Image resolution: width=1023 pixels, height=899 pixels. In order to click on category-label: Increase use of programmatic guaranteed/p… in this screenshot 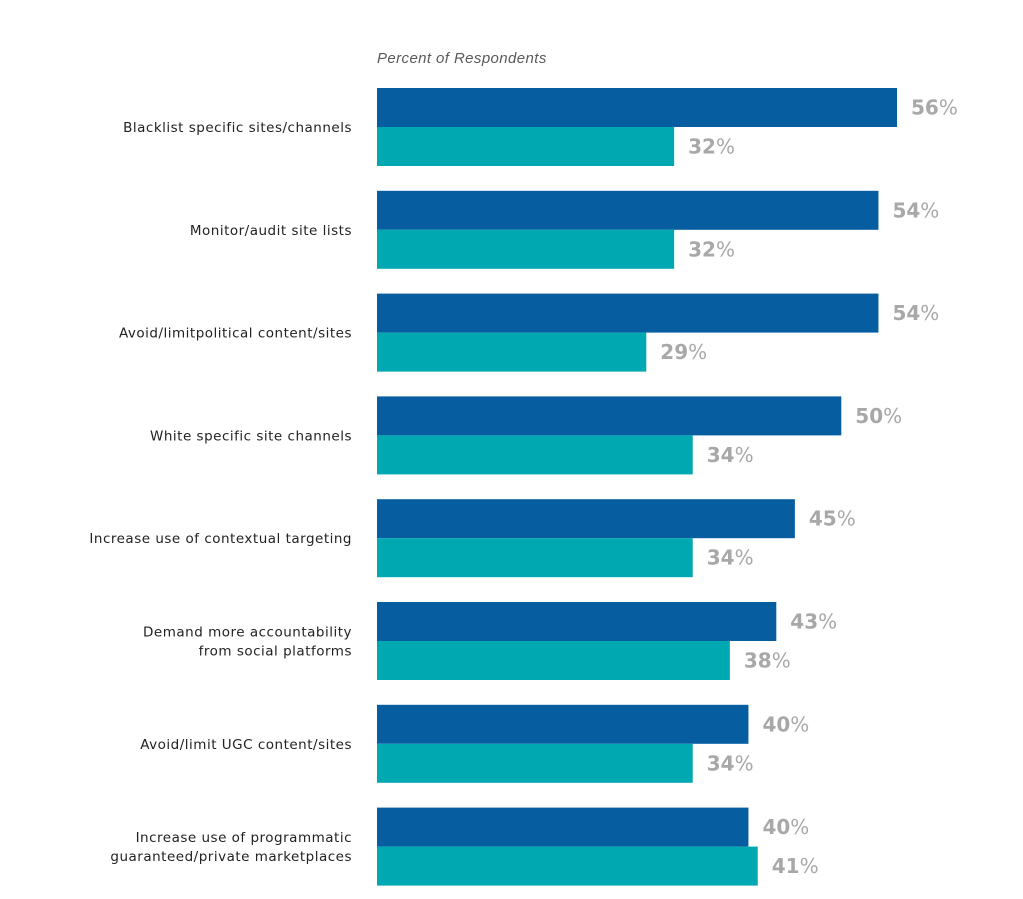, I will do `click(231, 847)`.